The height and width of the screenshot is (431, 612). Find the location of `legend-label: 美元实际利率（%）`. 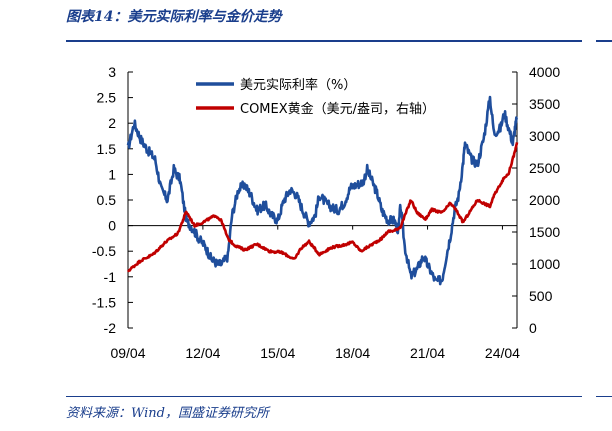

legend-label: 美元实际利率（%） is located at coordinates (298, 85).